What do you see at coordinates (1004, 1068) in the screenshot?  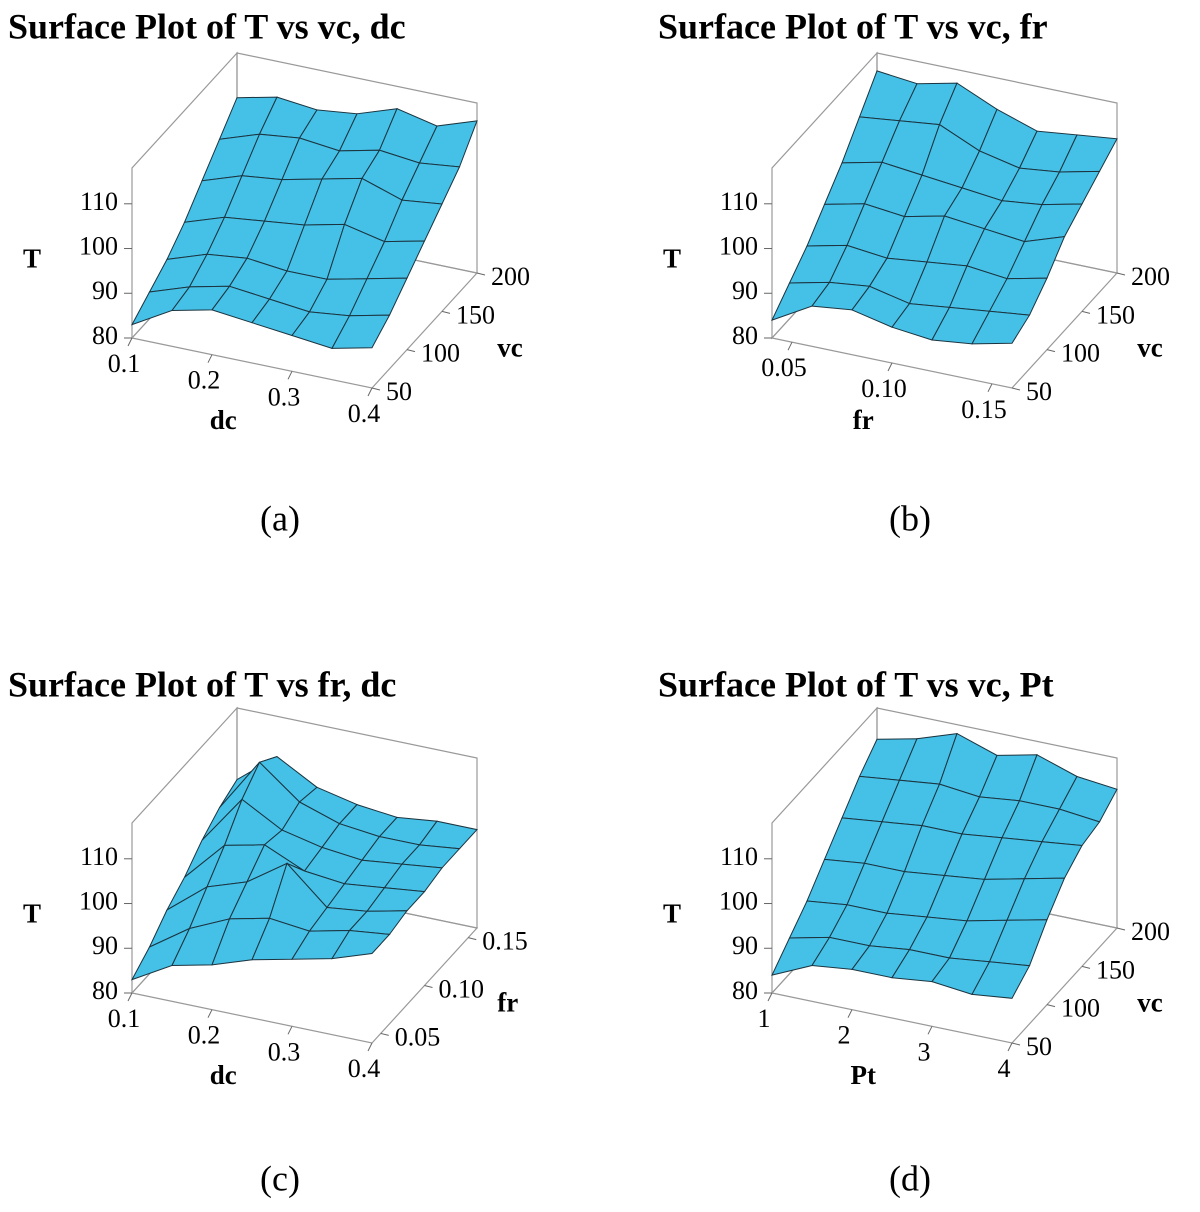 I see `x-tick-label: 4` at bounding box center [1004, 1068].